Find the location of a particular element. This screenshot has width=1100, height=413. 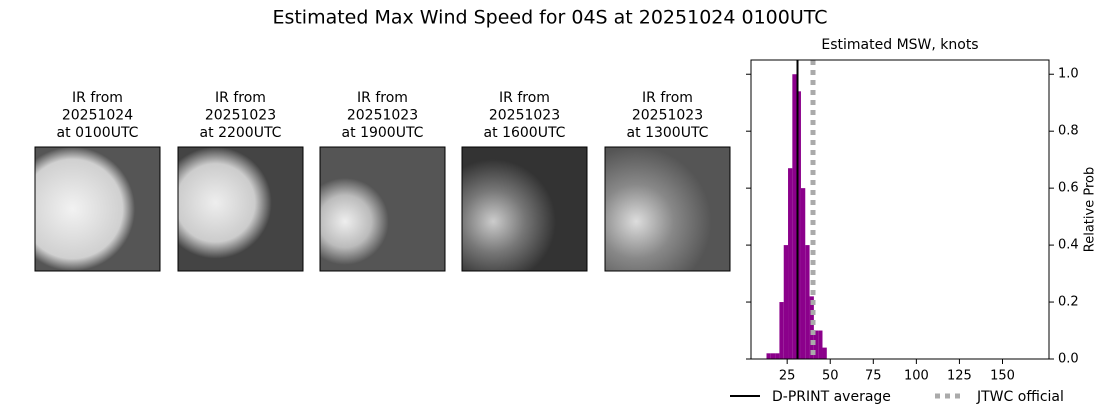

chart-title: Estimated MSW, knots is located at coordinates (899, 45).